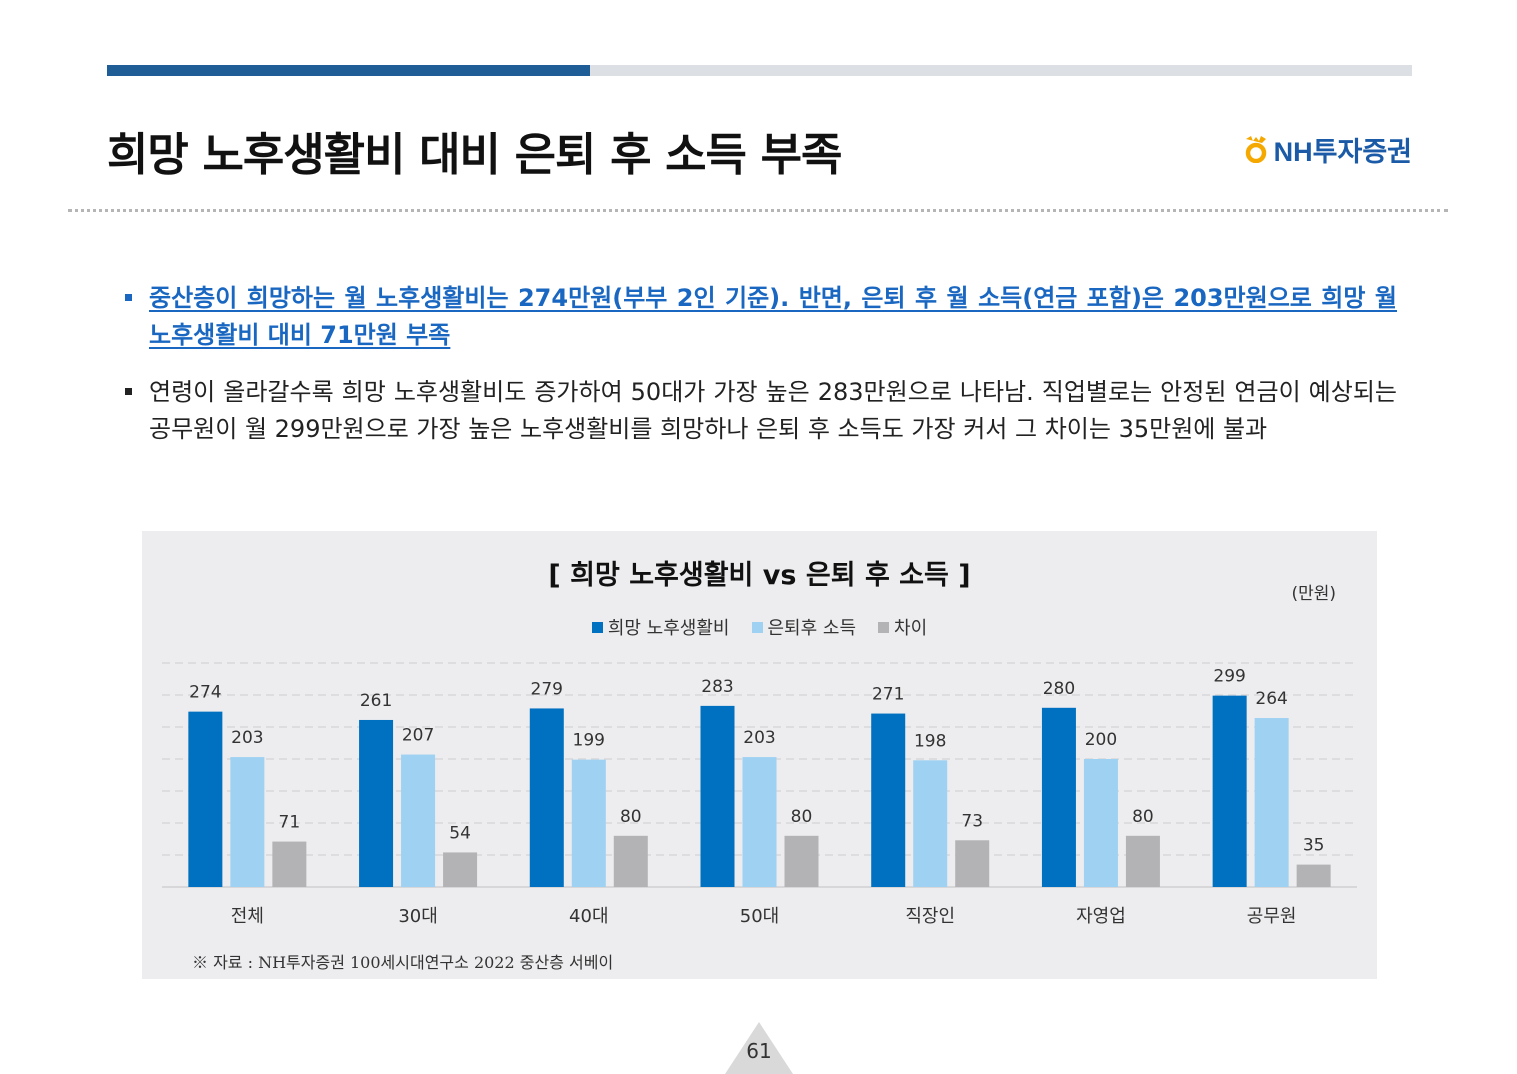 Image resolution: width=1517 pixels, height=1074 pixels. Describe the element at coordinates (1101, 916) in the screenshot. I see `x-tick-label: 자영업` at that location.